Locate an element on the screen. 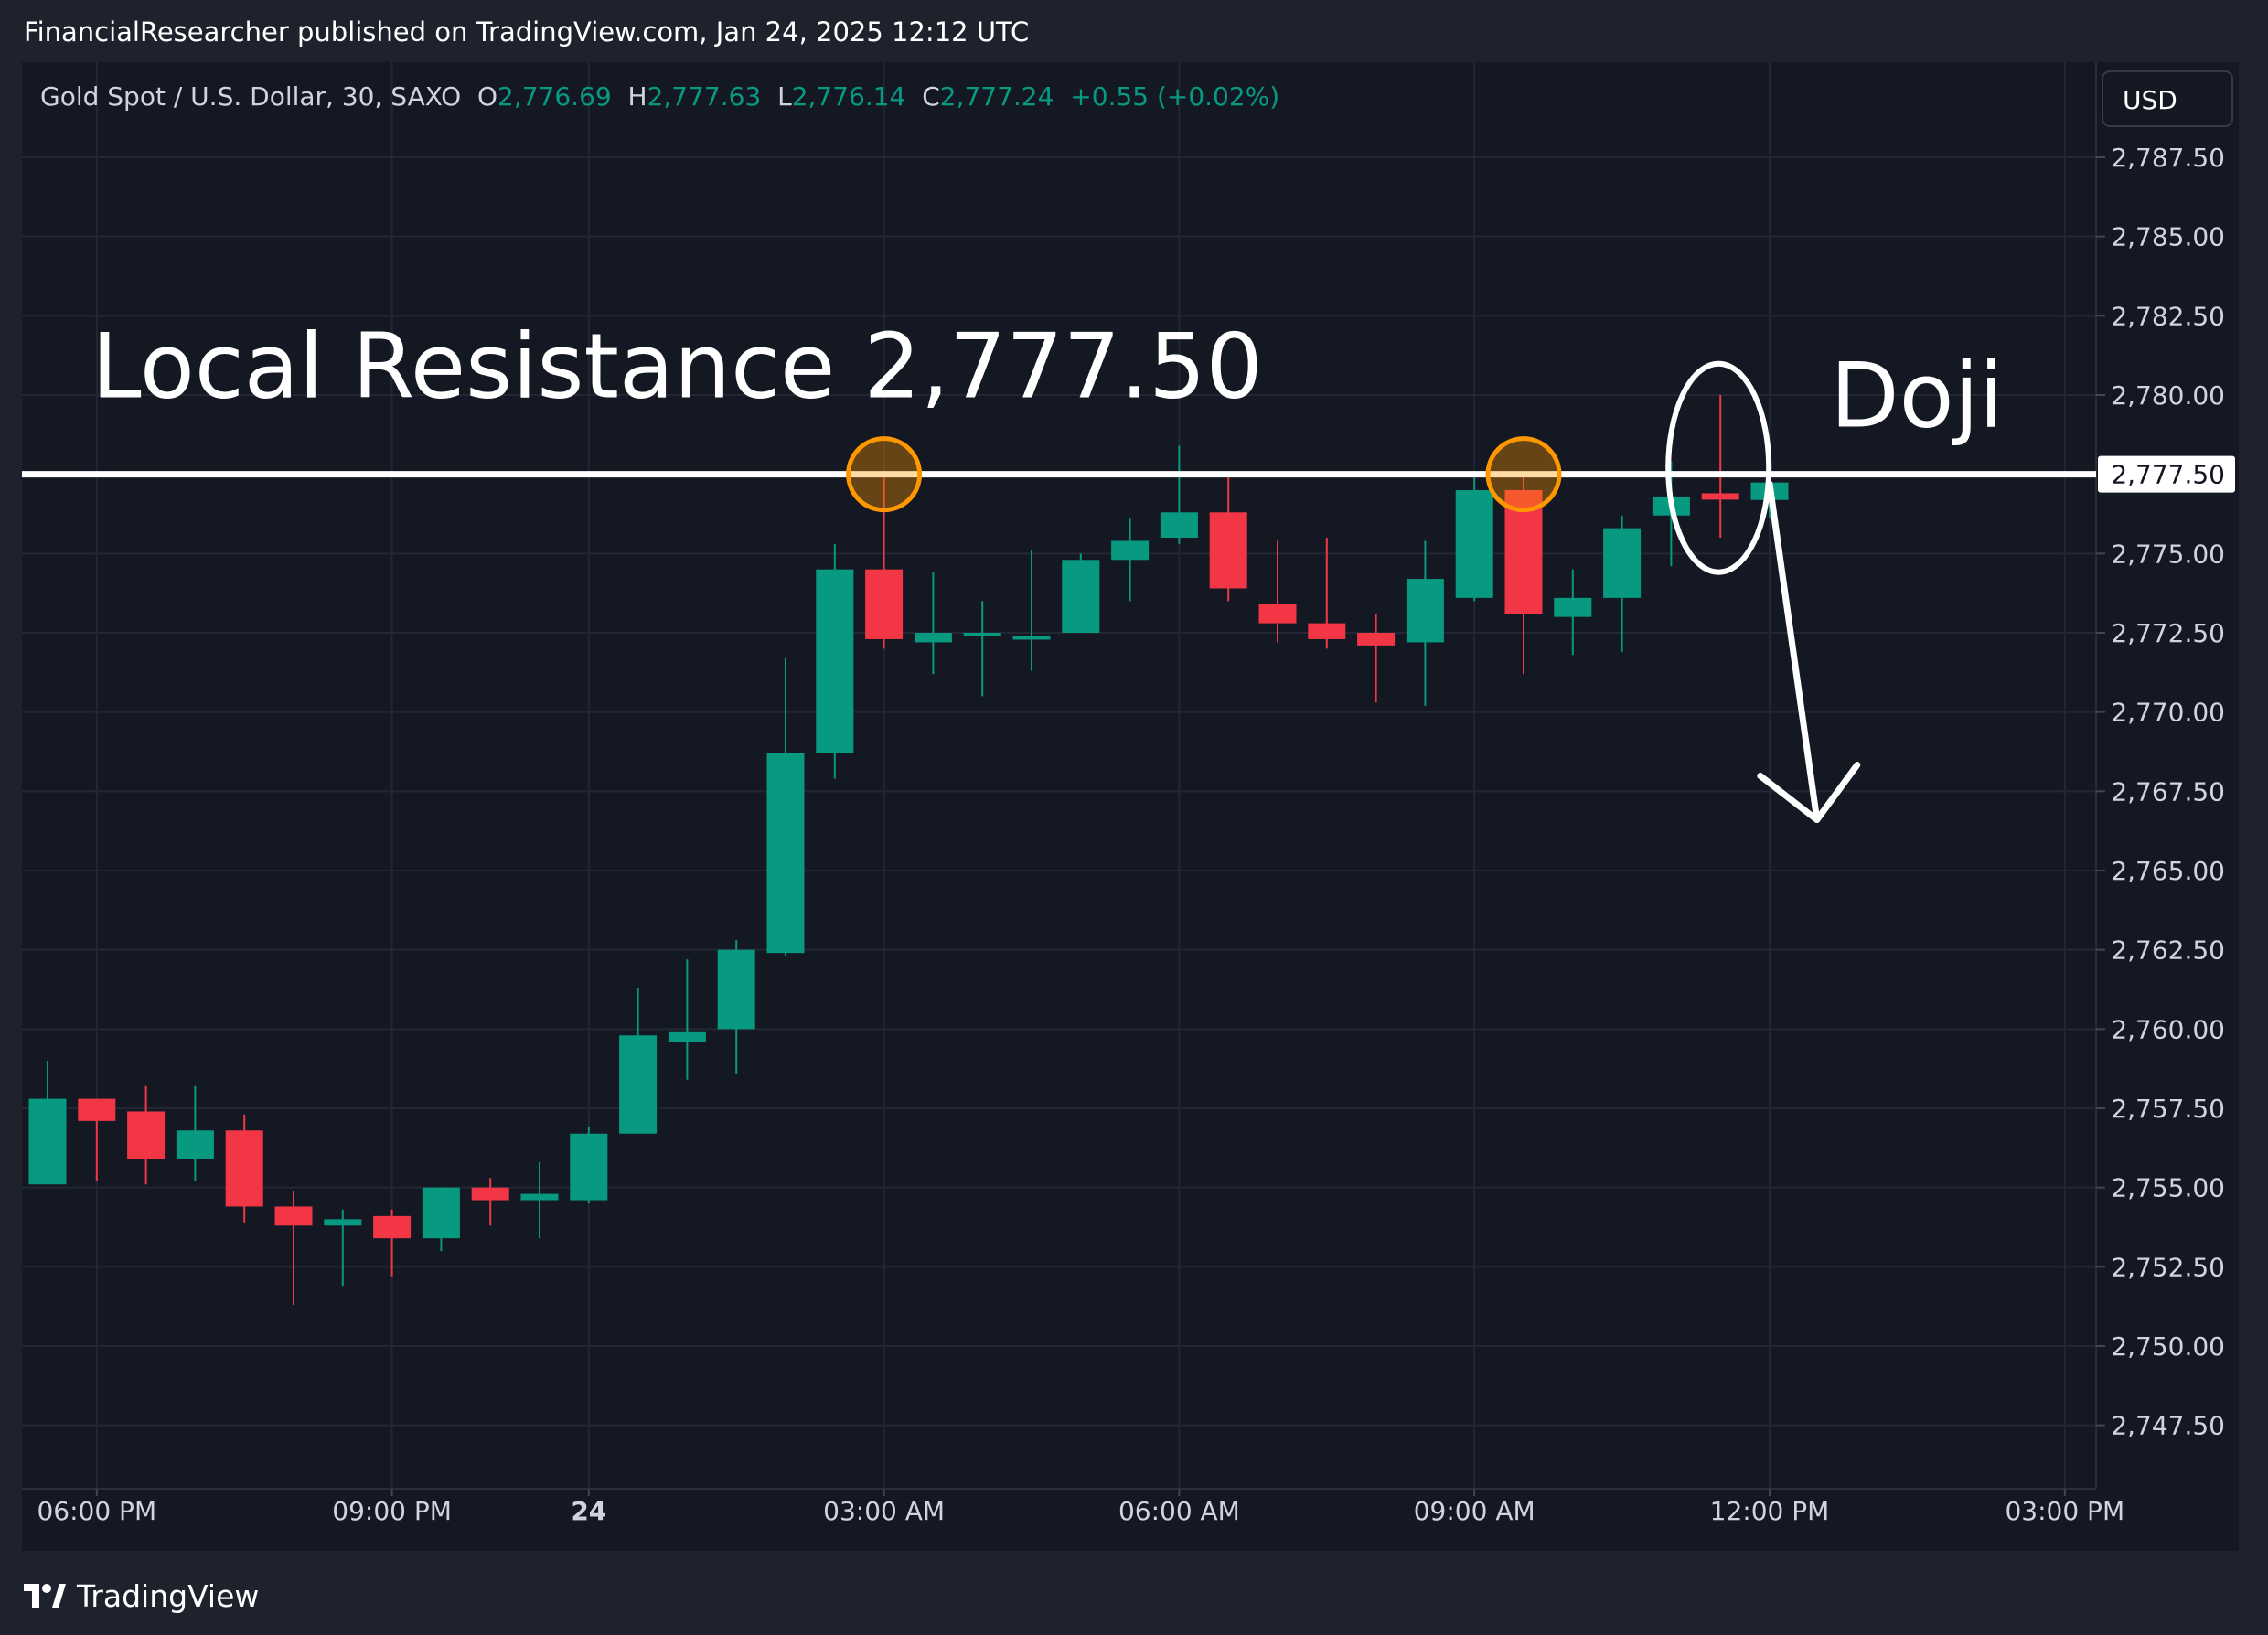 This screenshot has height=1635, width=2268. price-tick-label: 2,747.50 is located at coordinates (2168, 1426).